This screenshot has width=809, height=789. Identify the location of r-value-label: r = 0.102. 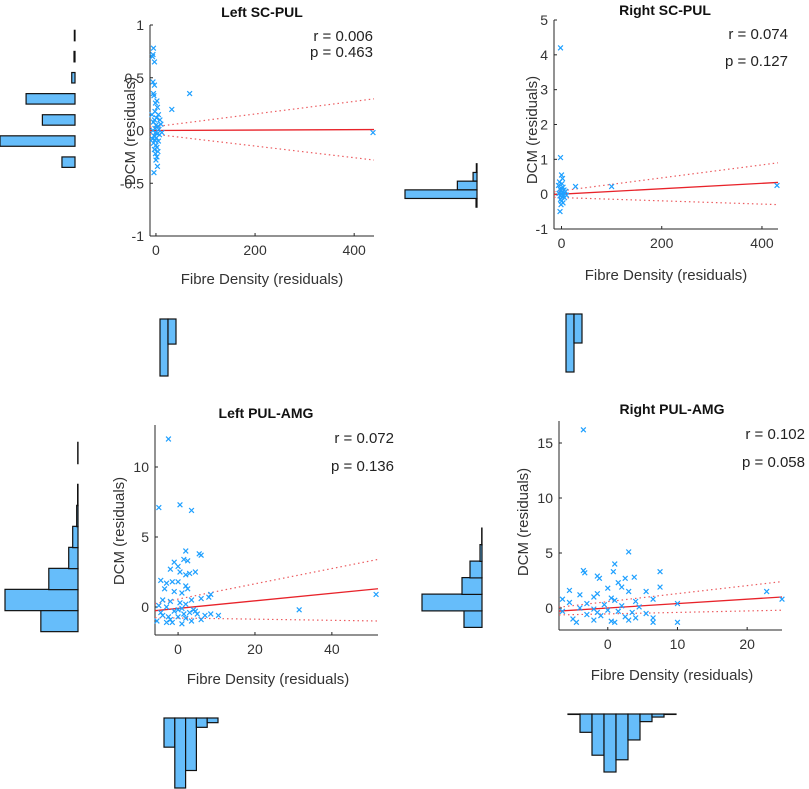
(775, 434).